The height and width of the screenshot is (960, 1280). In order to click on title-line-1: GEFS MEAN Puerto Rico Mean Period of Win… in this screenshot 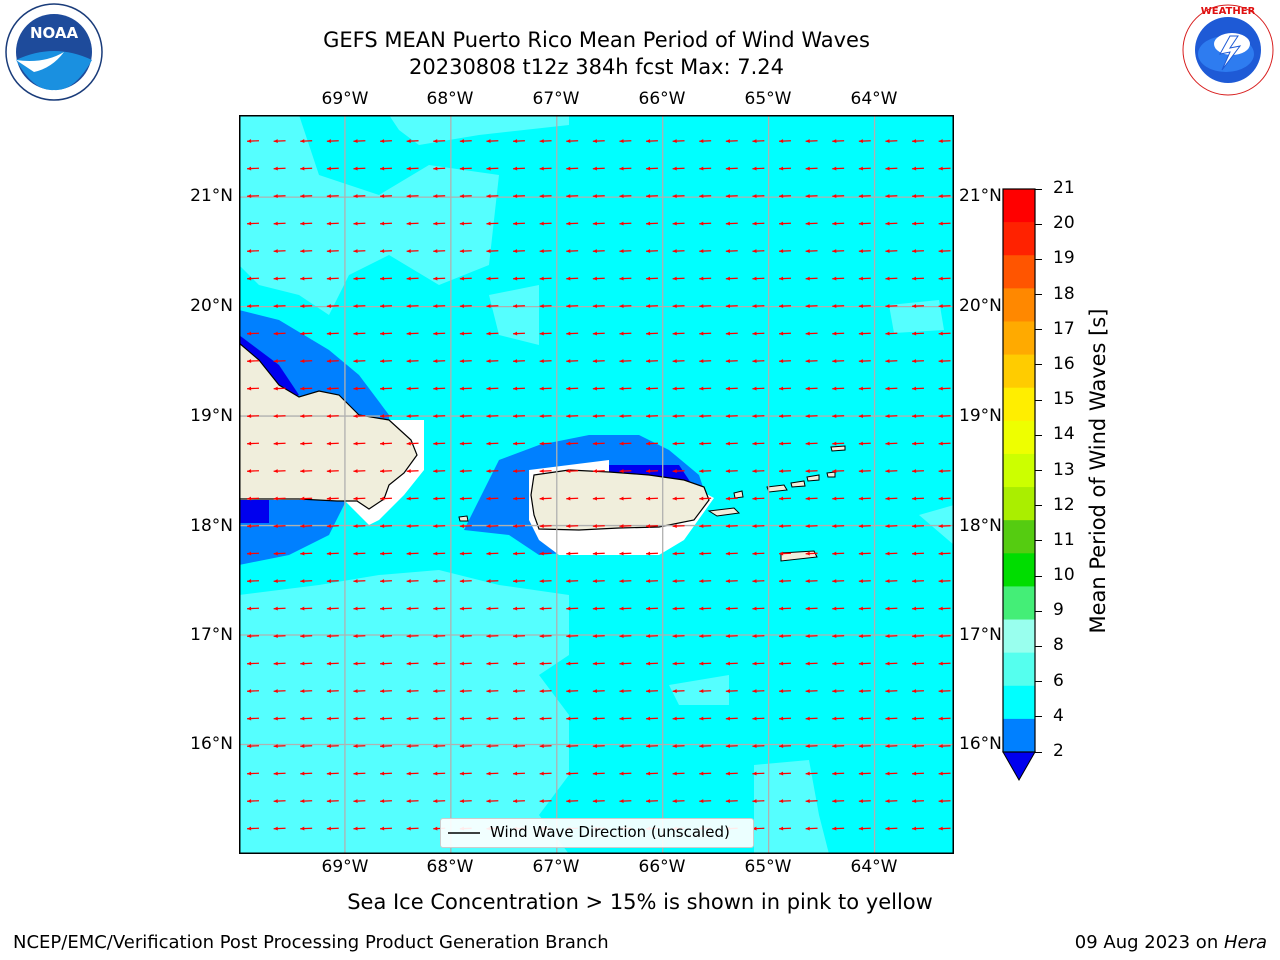, I will do `click(596, 40)`.